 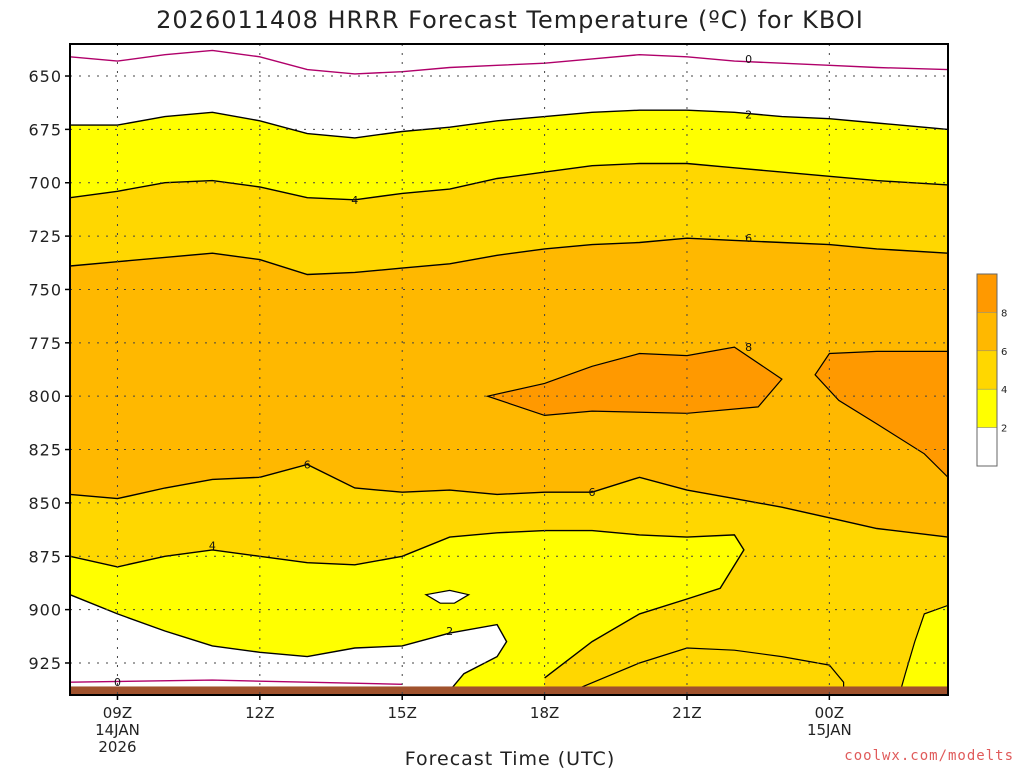 What do you see at coordinates (929, 756) in the screenshot?
I see `watermark: coolwx.com/modelts` at bounding box center [929, 756].